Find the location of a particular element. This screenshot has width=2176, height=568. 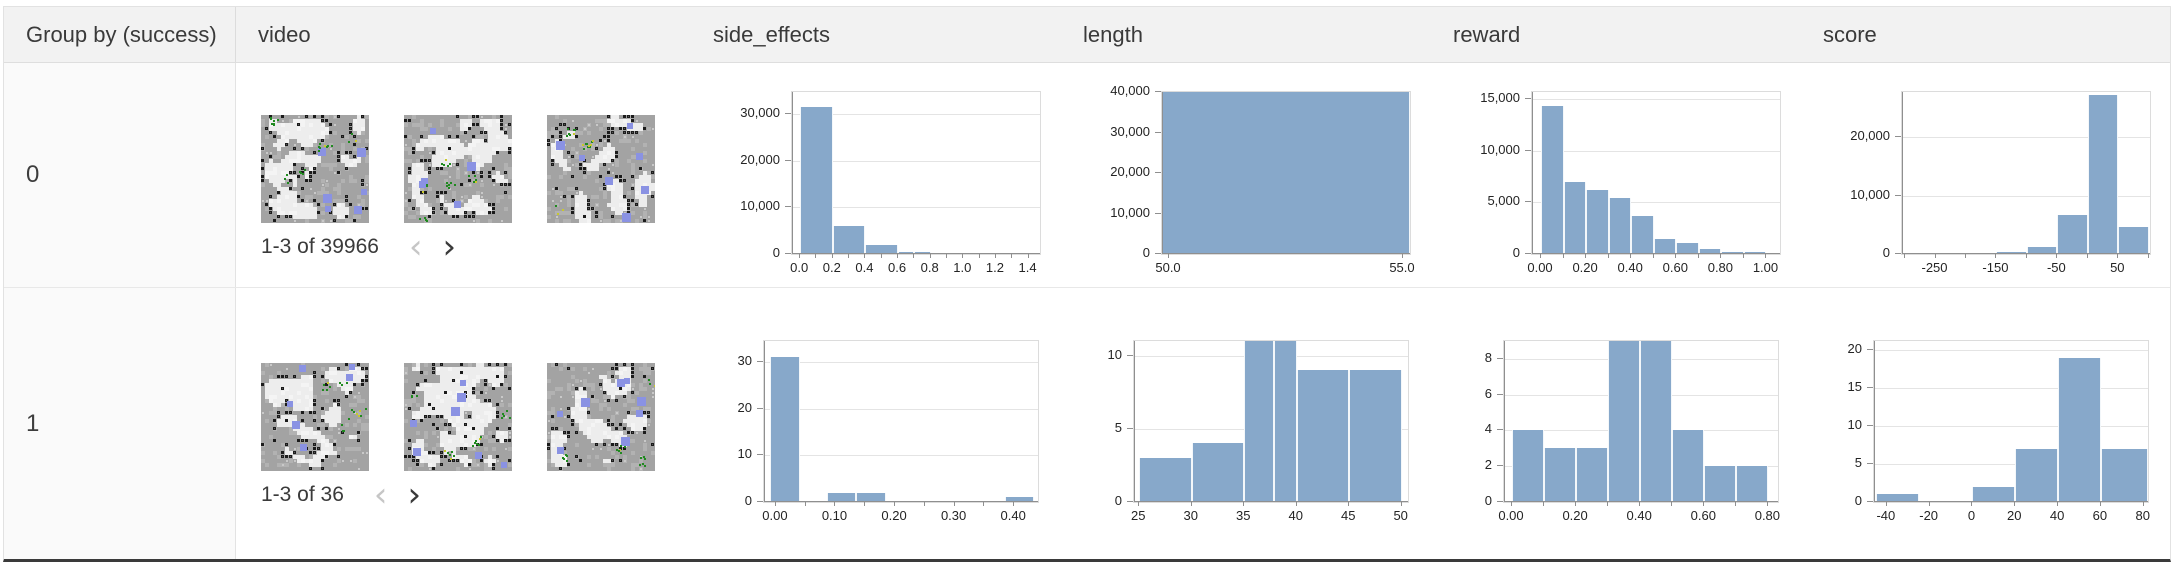

x-tick-label: 45 is located at coordinates (1348, 515).